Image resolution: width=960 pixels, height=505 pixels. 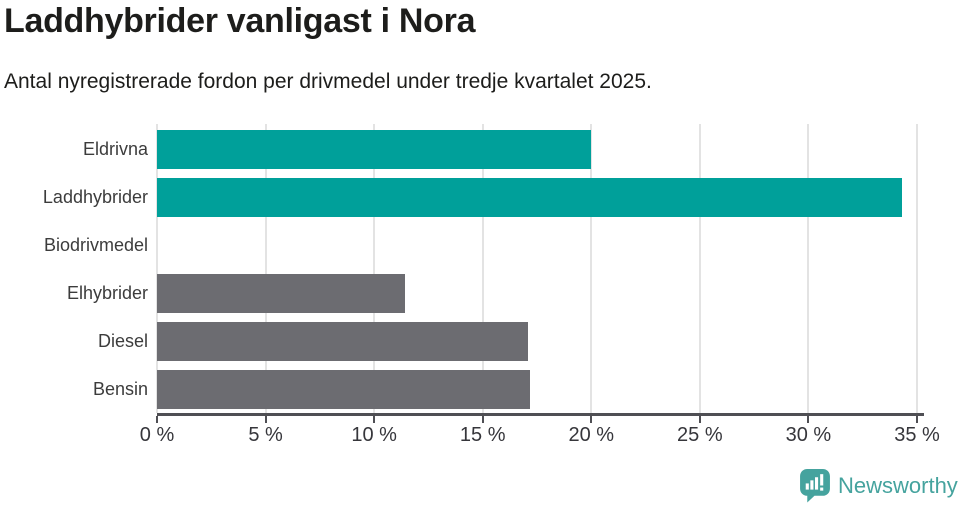 I want to click on x-axis-tick-label: 25 %, so click(x=700, y=435).